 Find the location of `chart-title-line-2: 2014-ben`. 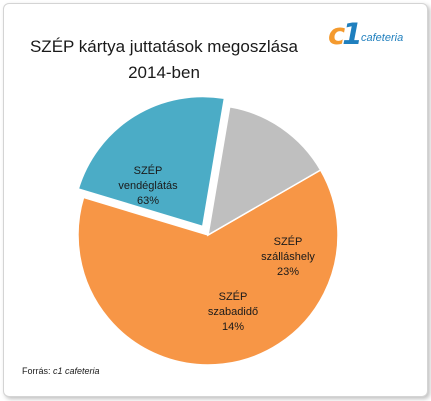

chart-title-line-2: 2014-ben is located at coordinates (164, 72).